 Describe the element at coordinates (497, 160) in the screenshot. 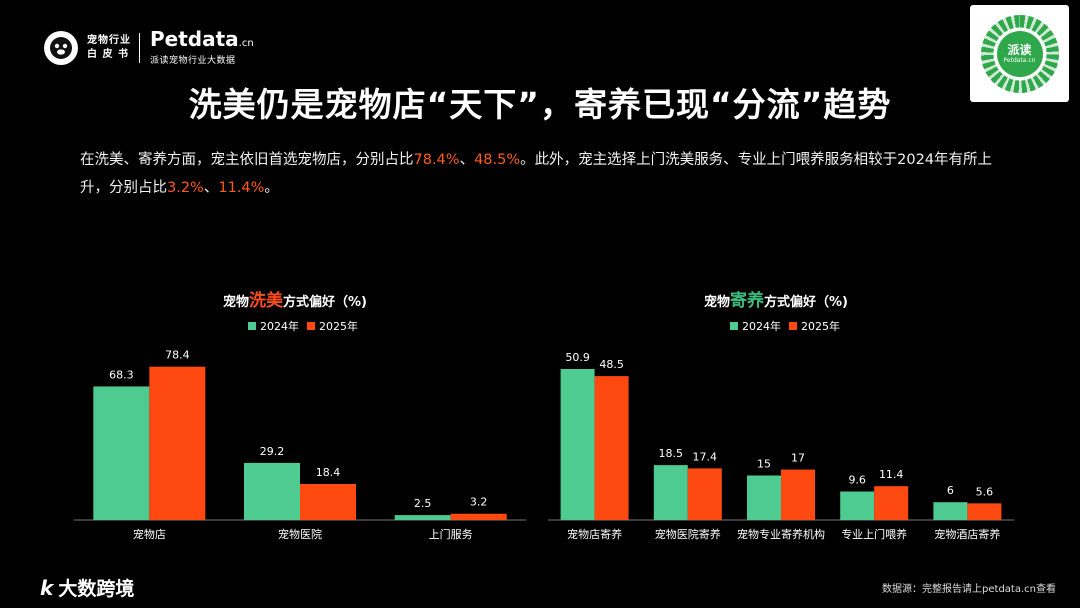

I see `highlight-value: 48.5%` at that location.